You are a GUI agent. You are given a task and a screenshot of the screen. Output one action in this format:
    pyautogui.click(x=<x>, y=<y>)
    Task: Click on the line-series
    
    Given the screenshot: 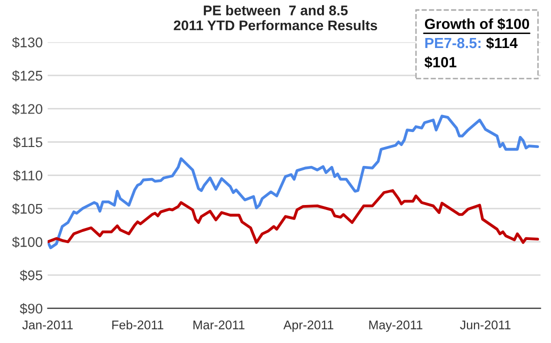 What is the action you would take?
    pyautogui.click(x=294, y=216)
    